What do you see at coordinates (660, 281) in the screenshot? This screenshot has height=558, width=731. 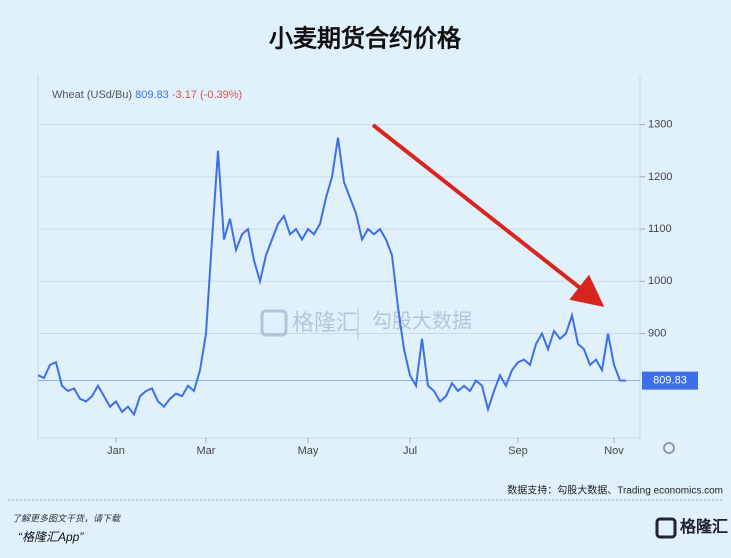 I see `y-tick-label: 1000` at bounding box center [660, 281].